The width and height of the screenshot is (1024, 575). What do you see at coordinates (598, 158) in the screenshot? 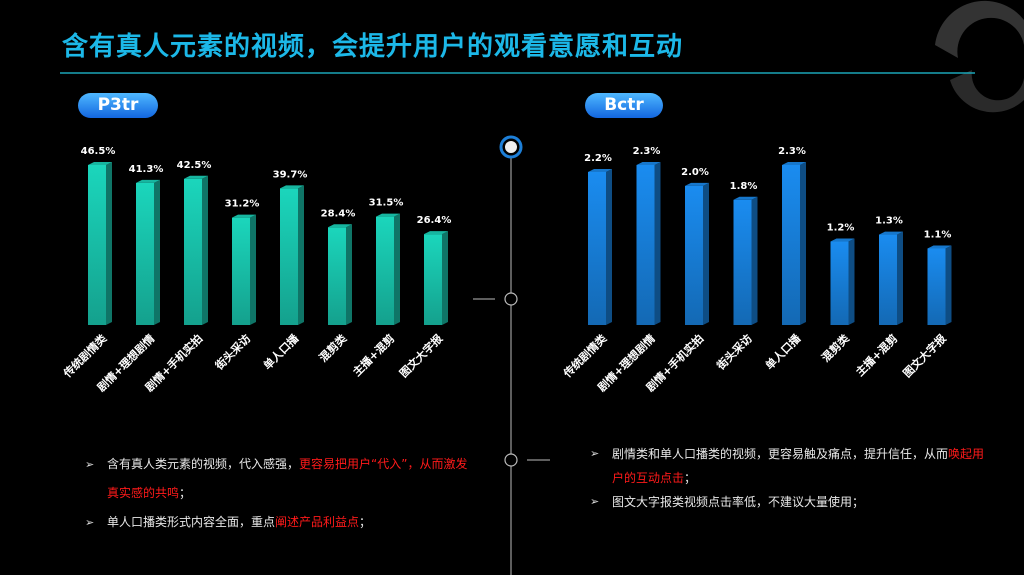
I see `value-label: 2.2%` at bounding box center [598, 158].